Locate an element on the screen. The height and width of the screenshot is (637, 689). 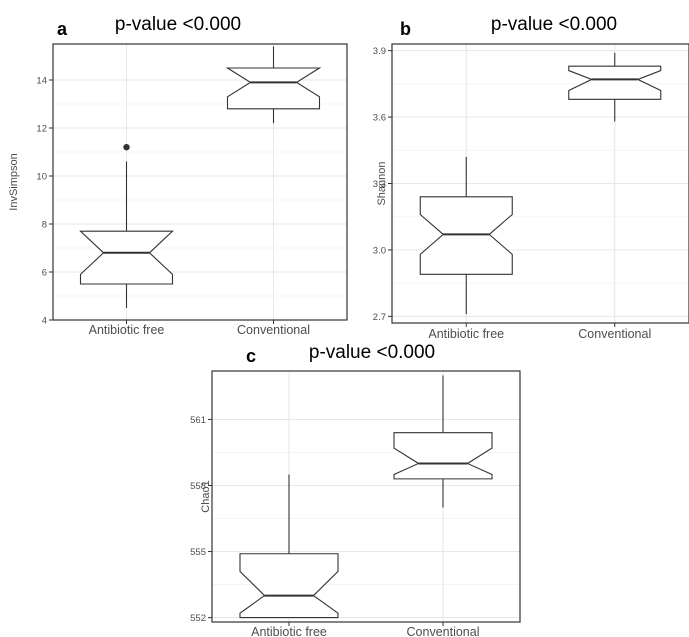
y-axis-label: InvSimpson is located at coordinates (14, 181).